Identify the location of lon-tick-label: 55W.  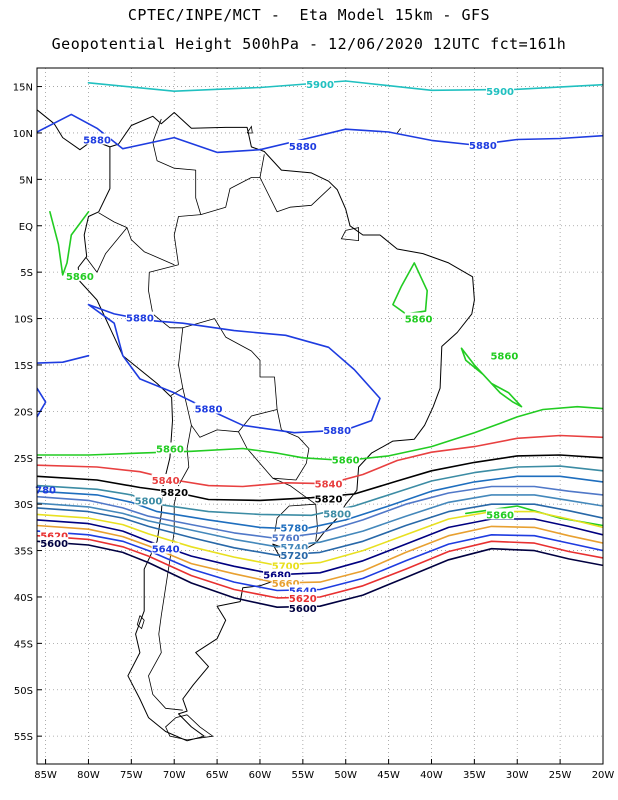
(303, 775).